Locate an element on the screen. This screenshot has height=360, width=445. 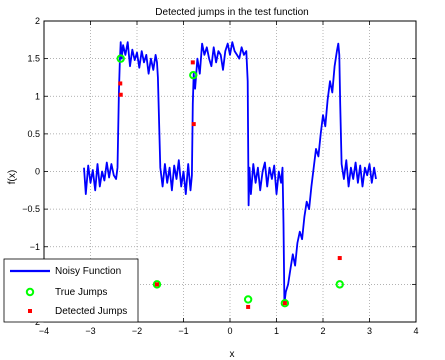
legend-label-noisy-function: Noisy Function is located at coordinates (88, 271).